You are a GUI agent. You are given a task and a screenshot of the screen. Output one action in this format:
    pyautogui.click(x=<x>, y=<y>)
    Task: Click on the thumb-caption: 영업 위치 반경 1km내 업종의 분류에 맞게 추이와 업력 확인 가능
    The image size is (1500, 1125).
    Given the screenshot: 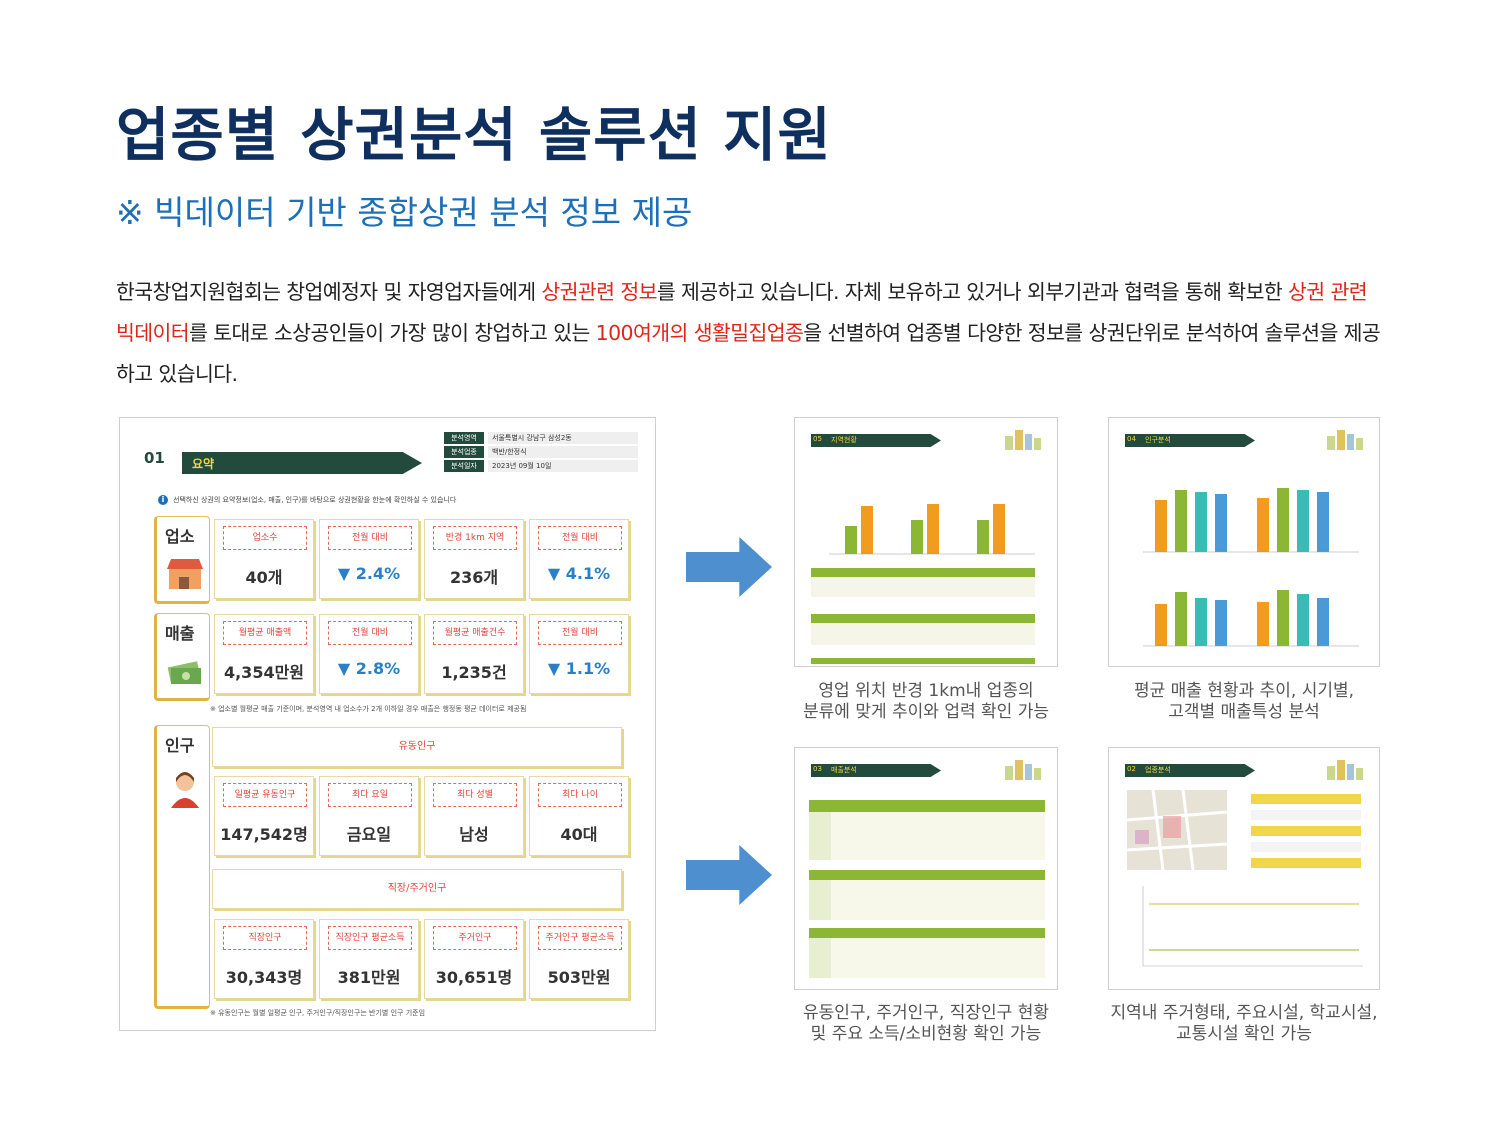 What is the action you would take?
    pyautogui.click(x=926, y=701)
    